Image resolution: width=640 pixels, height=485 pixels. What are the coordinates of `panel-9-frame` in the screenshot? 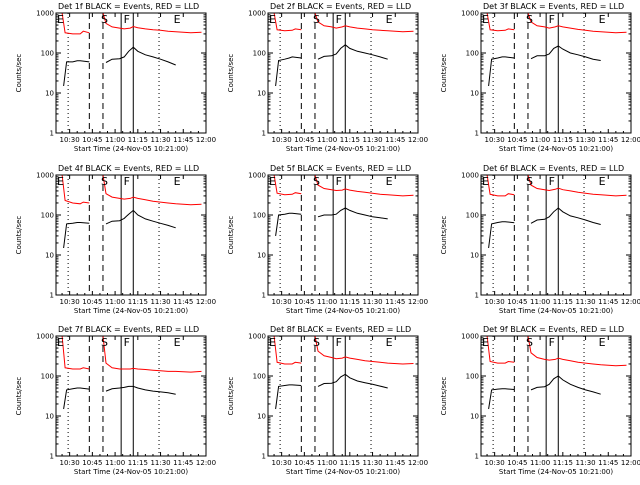 It's located at (556, 396).